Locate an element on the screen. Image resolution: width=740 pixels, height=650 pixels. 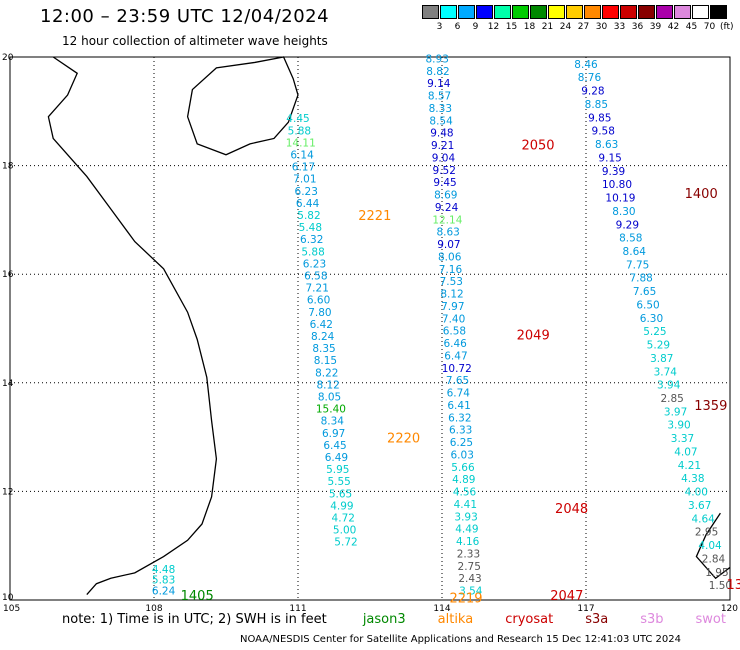
wave-height-label: 4.41 is located at coordinates (465, 505).